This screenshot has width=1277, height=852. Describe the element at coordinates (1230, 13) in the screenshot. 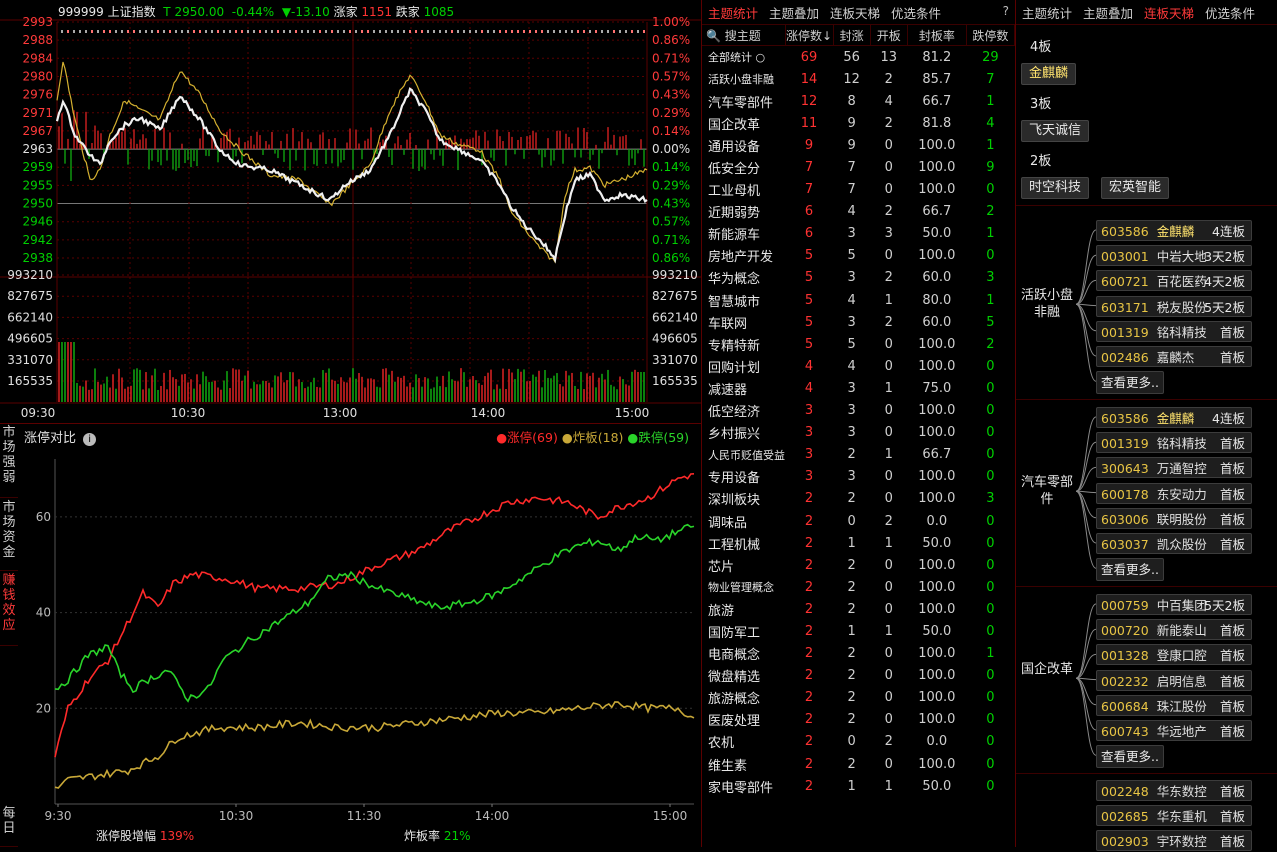

I see `right-tab-3: 优选条件` at that location.